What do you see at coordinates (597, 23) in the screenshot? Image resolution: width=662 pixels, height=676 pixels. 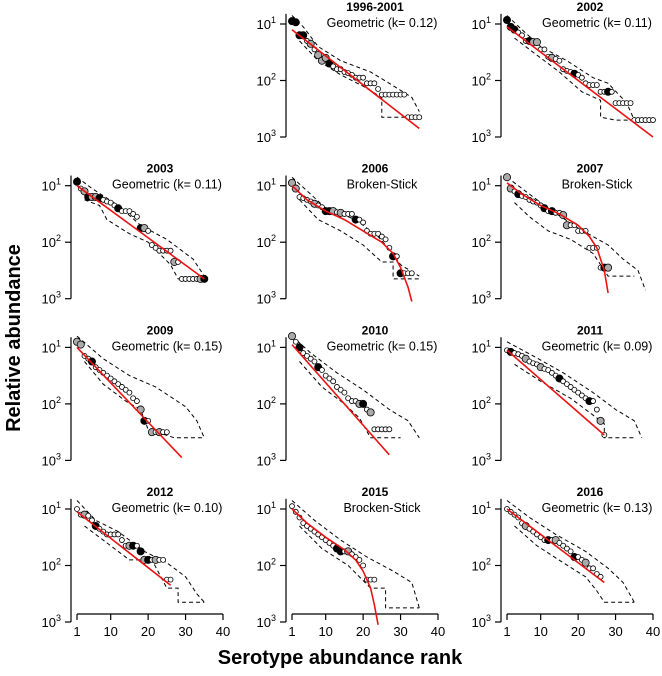 I see `panel-model-label: Geometric (k= 0.11)` at bounding box center [597, 23].